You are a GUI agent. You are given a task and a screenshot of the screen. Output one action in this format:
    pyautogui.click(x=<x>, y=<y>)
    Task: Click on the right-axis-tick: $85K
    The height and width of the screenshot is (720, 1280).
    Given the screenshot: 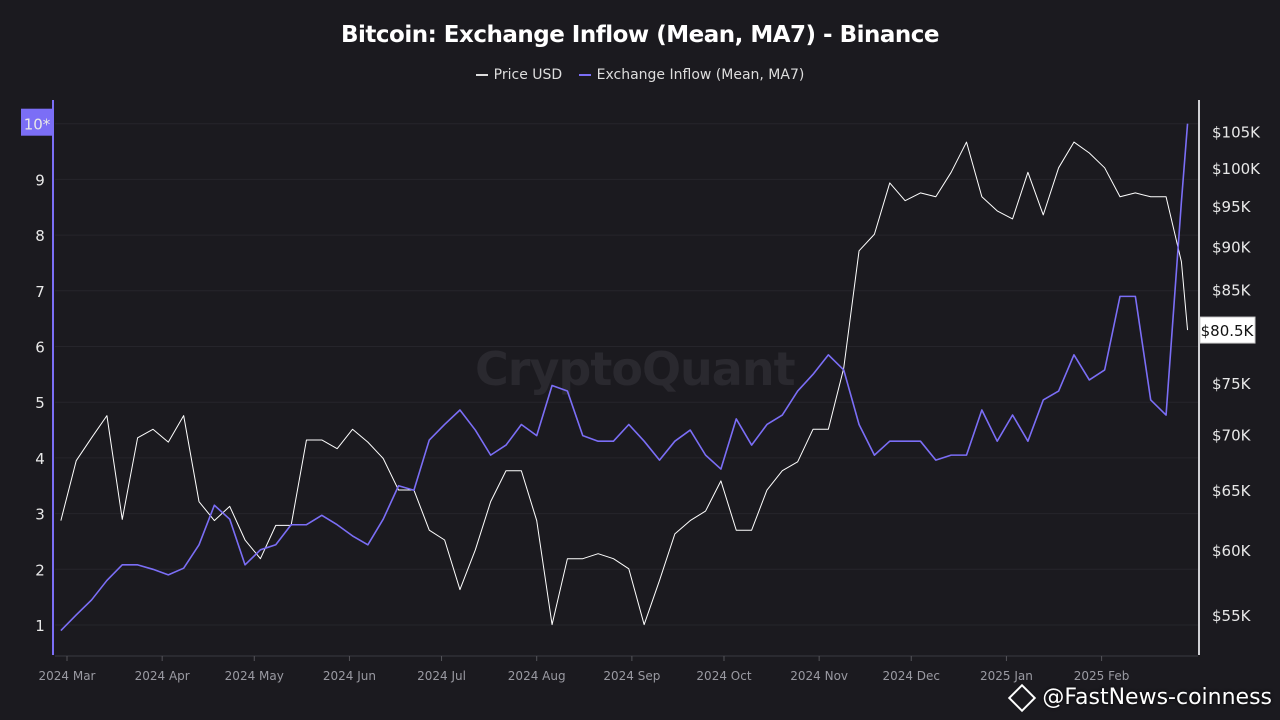 What is the action you would take?
    pyautogui.click(x=1232, y=290)
    